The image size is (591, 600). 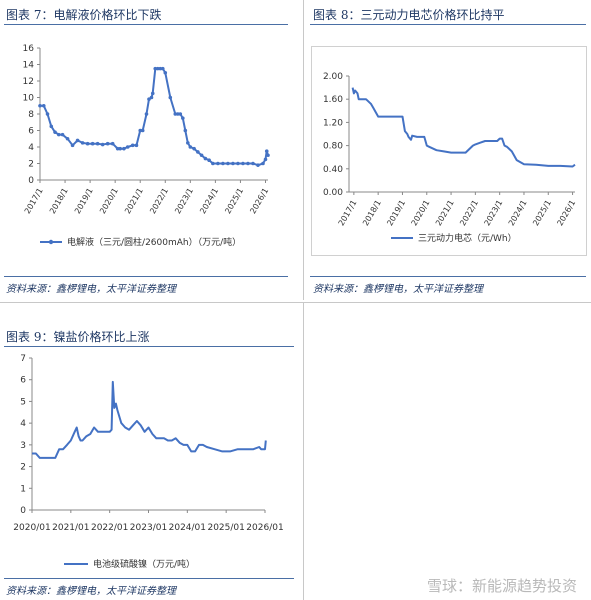 What do you see at coordinates (333, 193) in the screenshot?
I see `y-tick-label: 0.00` at bounding box center [333, 193].